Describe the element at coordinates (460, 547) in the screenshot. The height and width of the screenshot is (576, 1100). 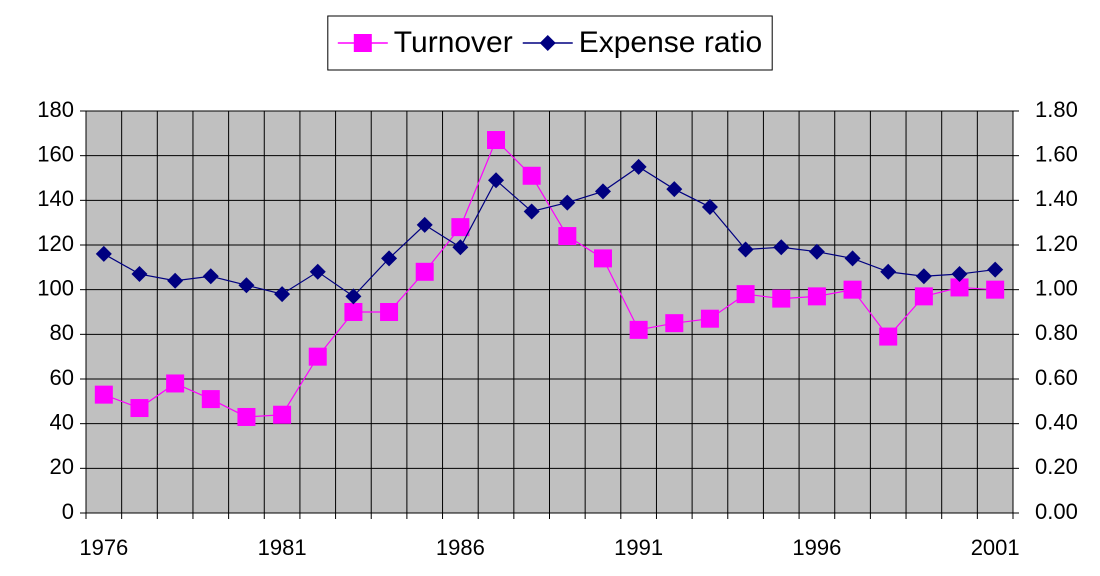
I see `x-tick-label: 1986` at that location.